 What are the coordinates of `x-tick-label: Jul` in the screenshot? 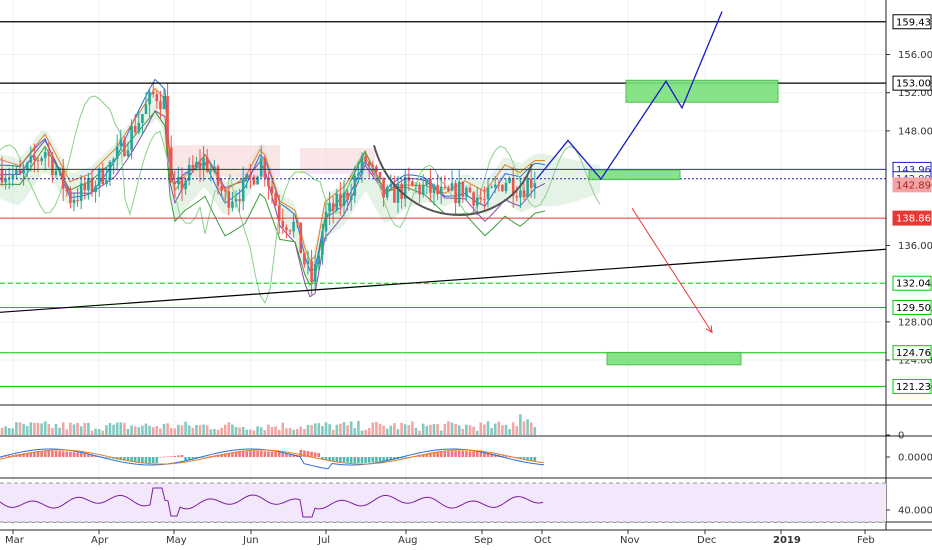 It's located at (323, 540).